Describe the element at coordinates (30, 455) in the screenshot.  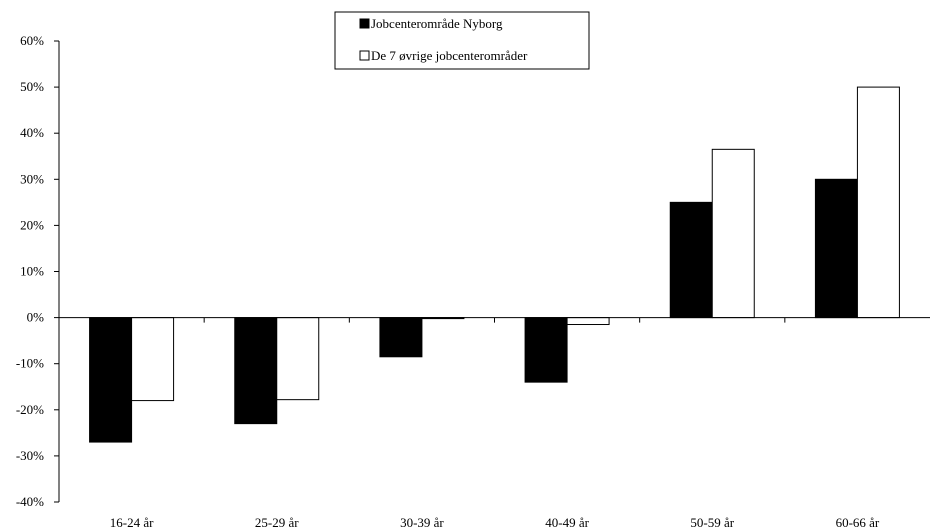
I see `y-tick-label: -30%` at that location.